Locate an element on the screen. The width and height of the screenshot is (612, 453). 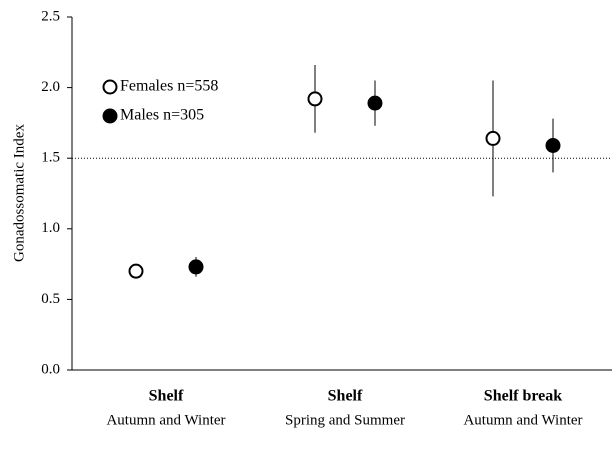
y-axis-label: Gonadossomatic Index is located at coordinates (19, 193).